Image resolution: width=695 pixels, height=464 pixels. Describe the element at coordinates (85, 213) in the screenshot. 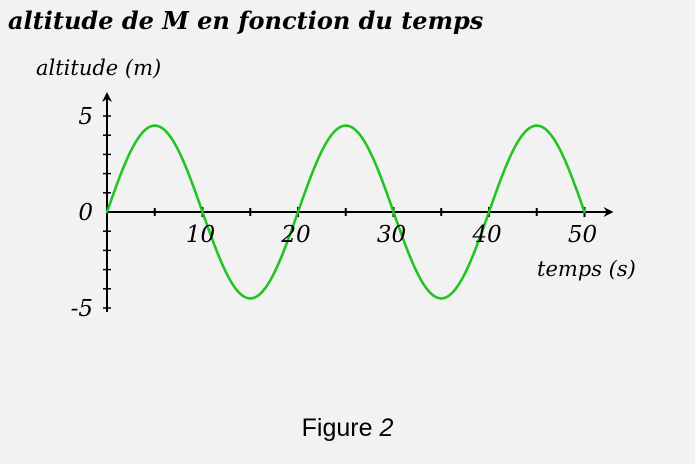

I see `y-tick-label: 0` at that location.